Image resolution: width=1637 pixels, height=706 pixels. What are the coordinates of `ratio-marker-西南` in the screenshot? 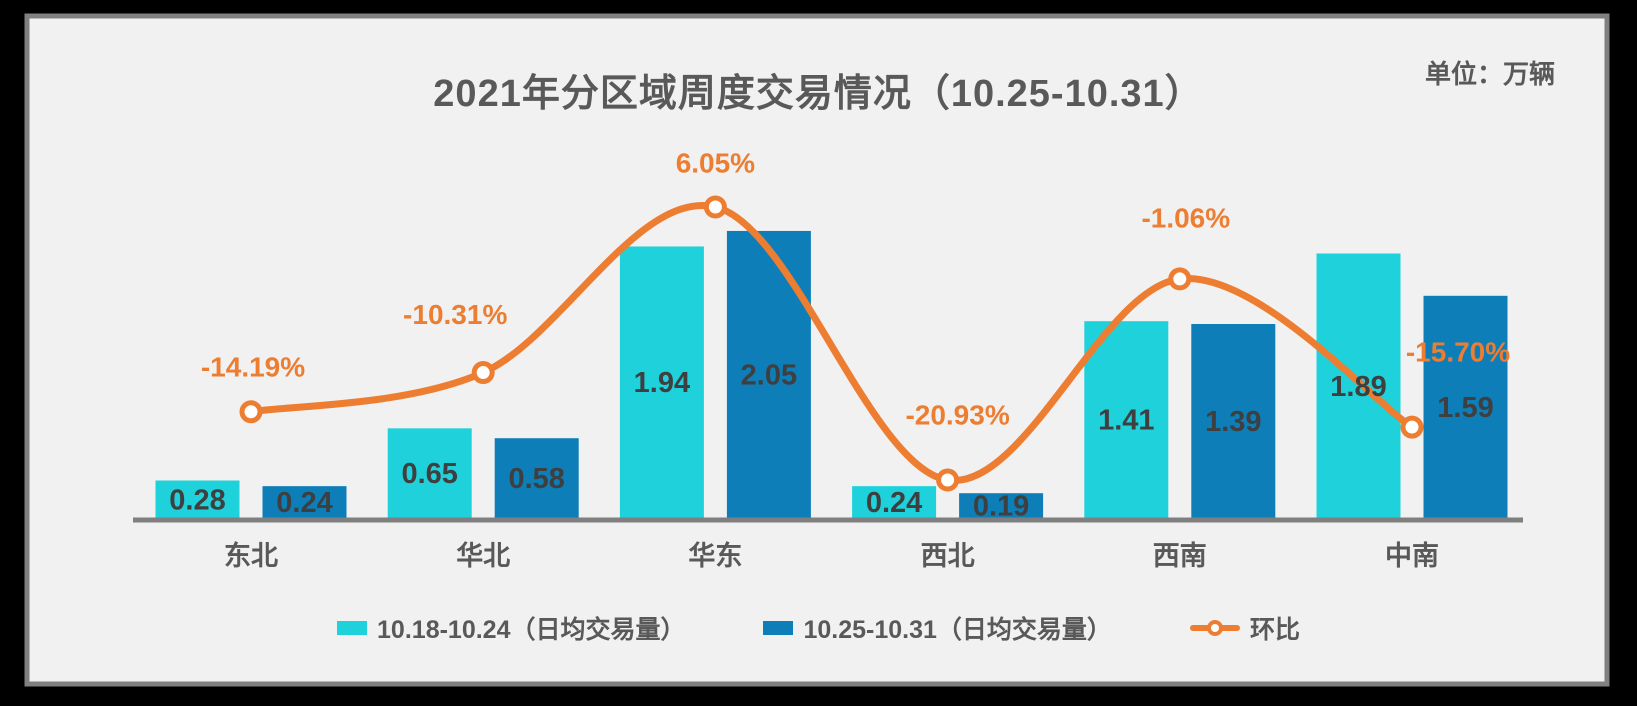 It's located at (1180, 279).